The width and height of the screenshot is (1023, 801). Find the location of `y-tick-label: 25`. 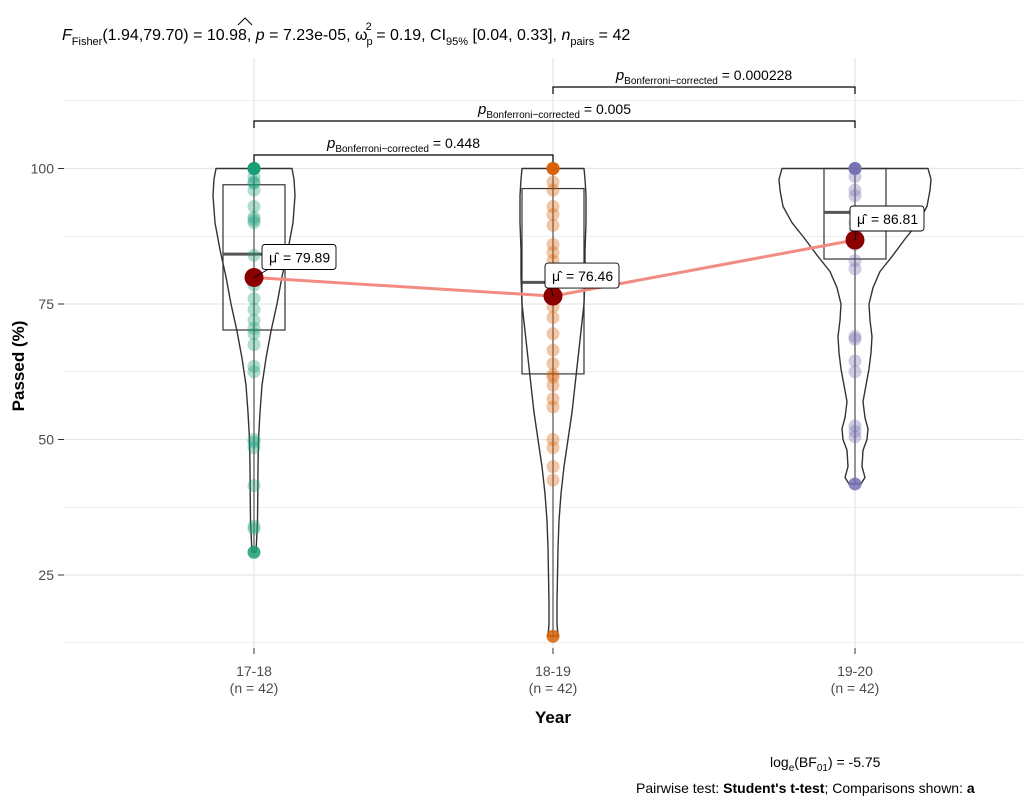

y-tick-label: 25 is located at coordinates (46, 575).